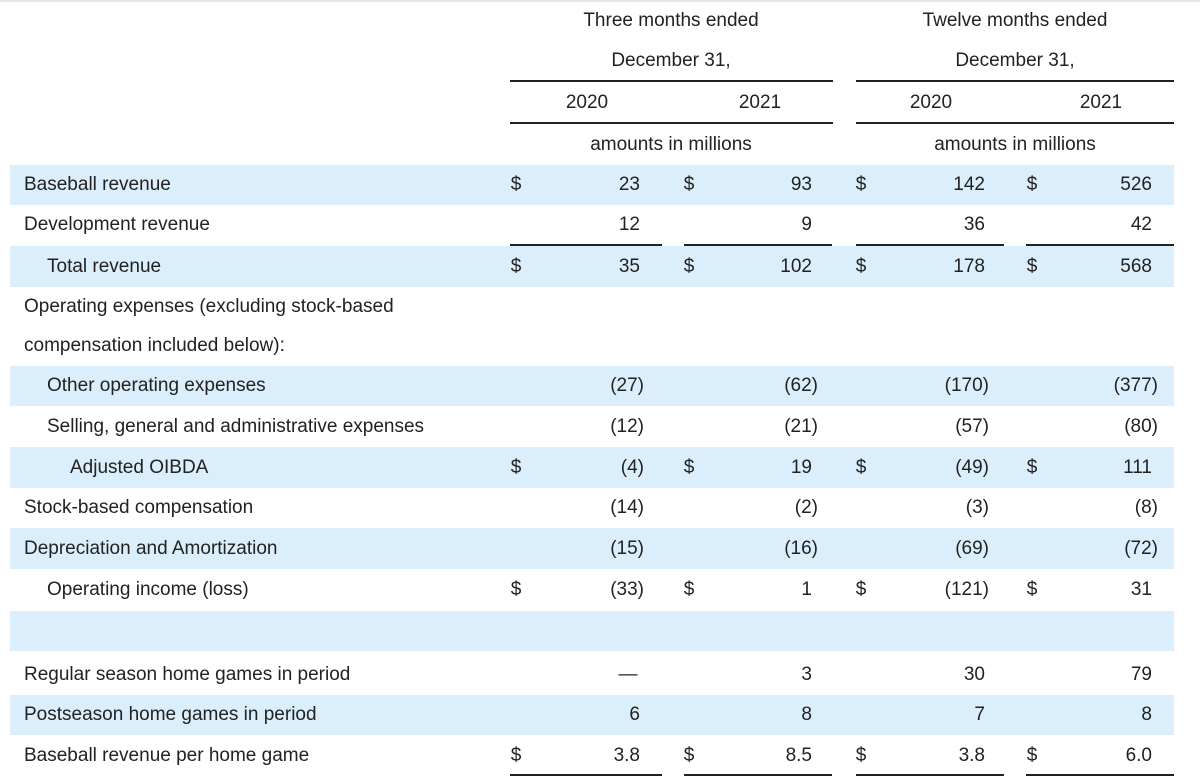  I want to click on top-border, so click(600, 1).